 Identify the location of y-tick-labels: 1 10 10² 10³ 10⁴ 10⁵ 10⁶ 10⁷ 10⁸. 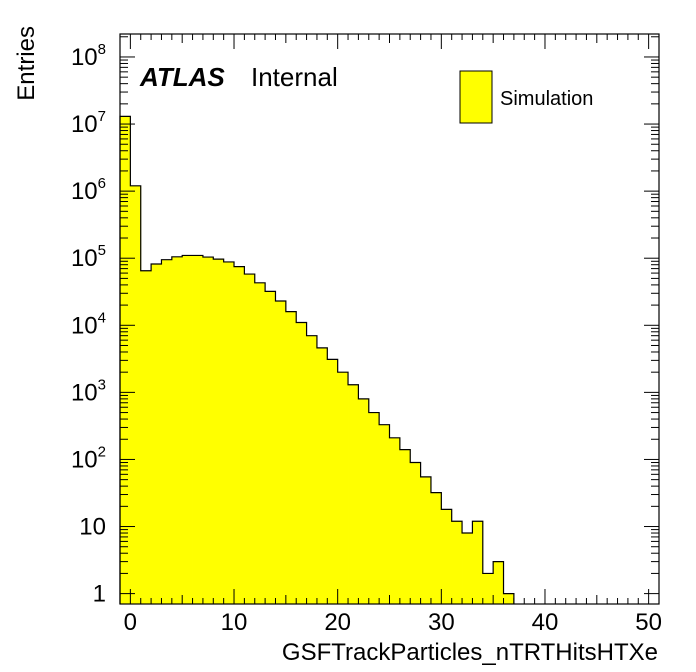
(88, 324).